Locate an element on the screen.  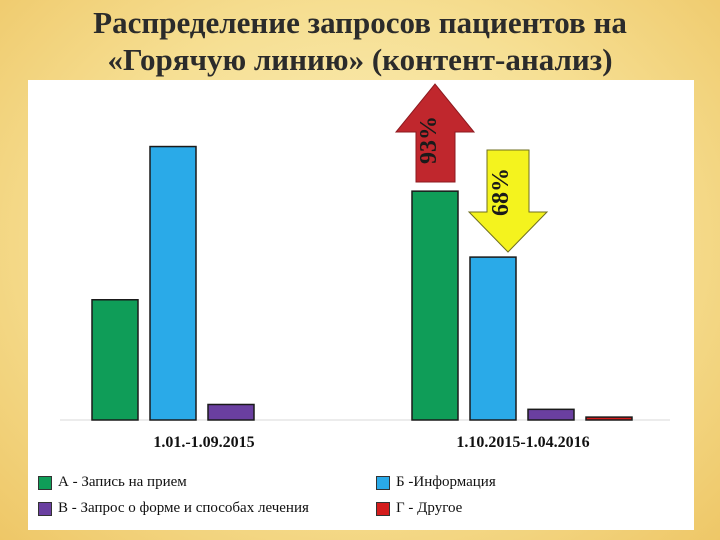
increase-arrow-icon: 93% is located at coordinates (435, 133).